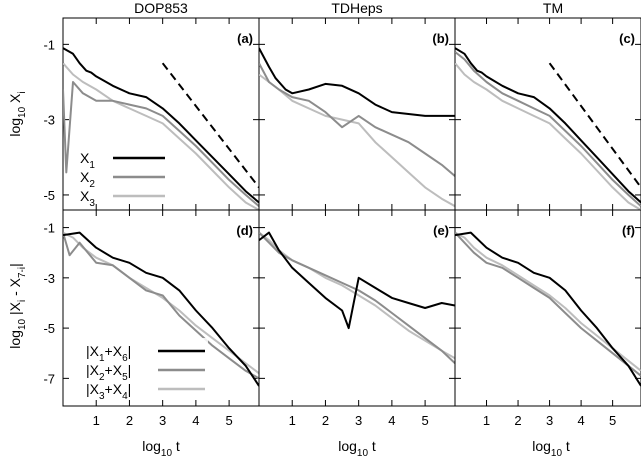 The height and width of the screenshot is (470, 641). What do you see at coordinates (441, 230) in the screenshot?
I see `panel-label: (e)` at bounding box center [441, 230].